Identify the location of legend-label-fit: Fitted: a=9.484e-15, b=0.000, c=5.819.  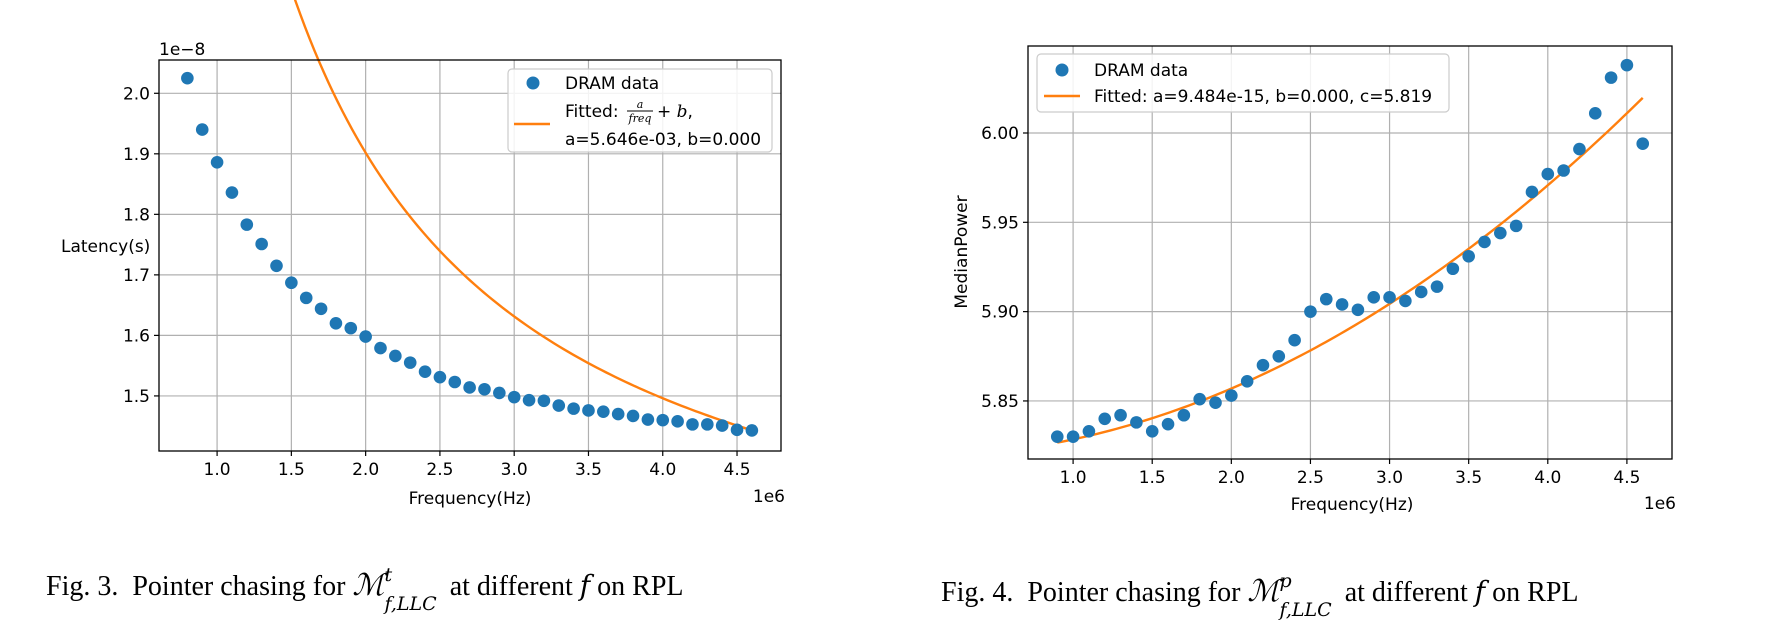
(1263, 97).